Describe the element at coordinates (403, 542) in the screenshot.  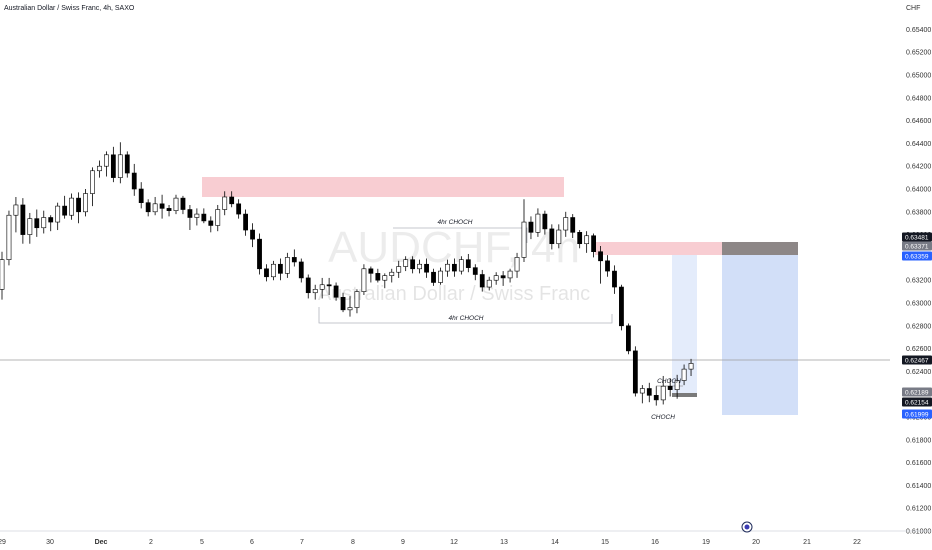
I see `x-tick-label: 9` at that location.